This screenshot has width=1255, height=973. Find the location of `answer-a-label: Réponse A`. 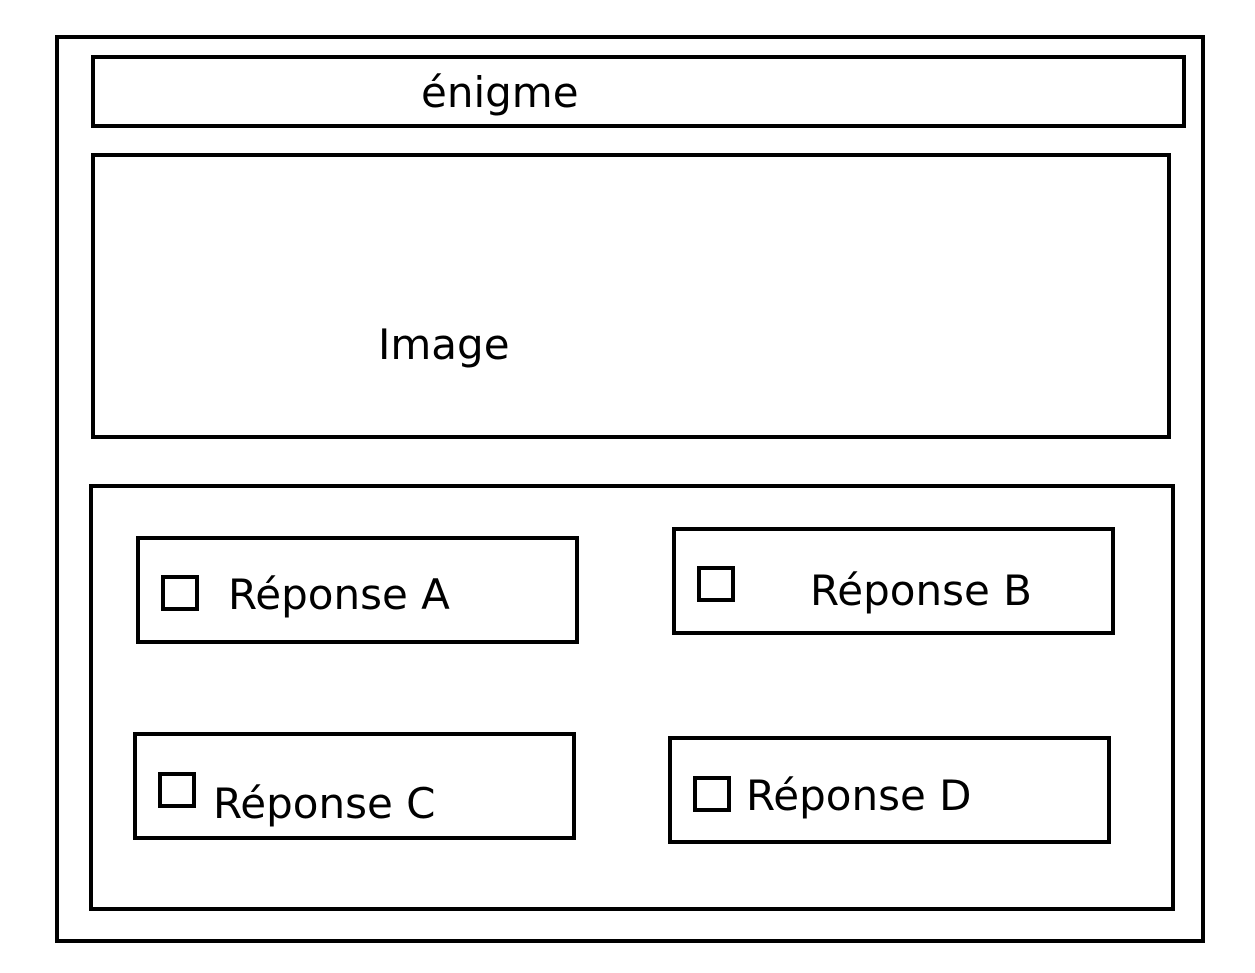

answer-a-label: Réponse A is located at coordinates (339, 594).